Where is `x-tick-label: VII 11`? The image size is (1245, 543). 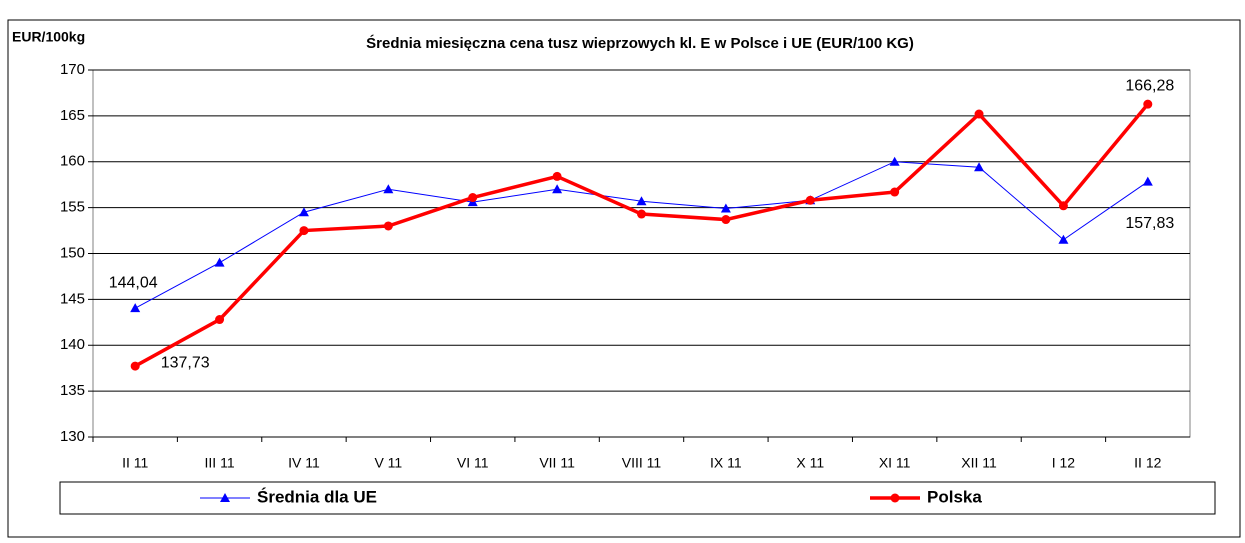 x-tick-label: VII 11 is located at coordinates (557, 463).